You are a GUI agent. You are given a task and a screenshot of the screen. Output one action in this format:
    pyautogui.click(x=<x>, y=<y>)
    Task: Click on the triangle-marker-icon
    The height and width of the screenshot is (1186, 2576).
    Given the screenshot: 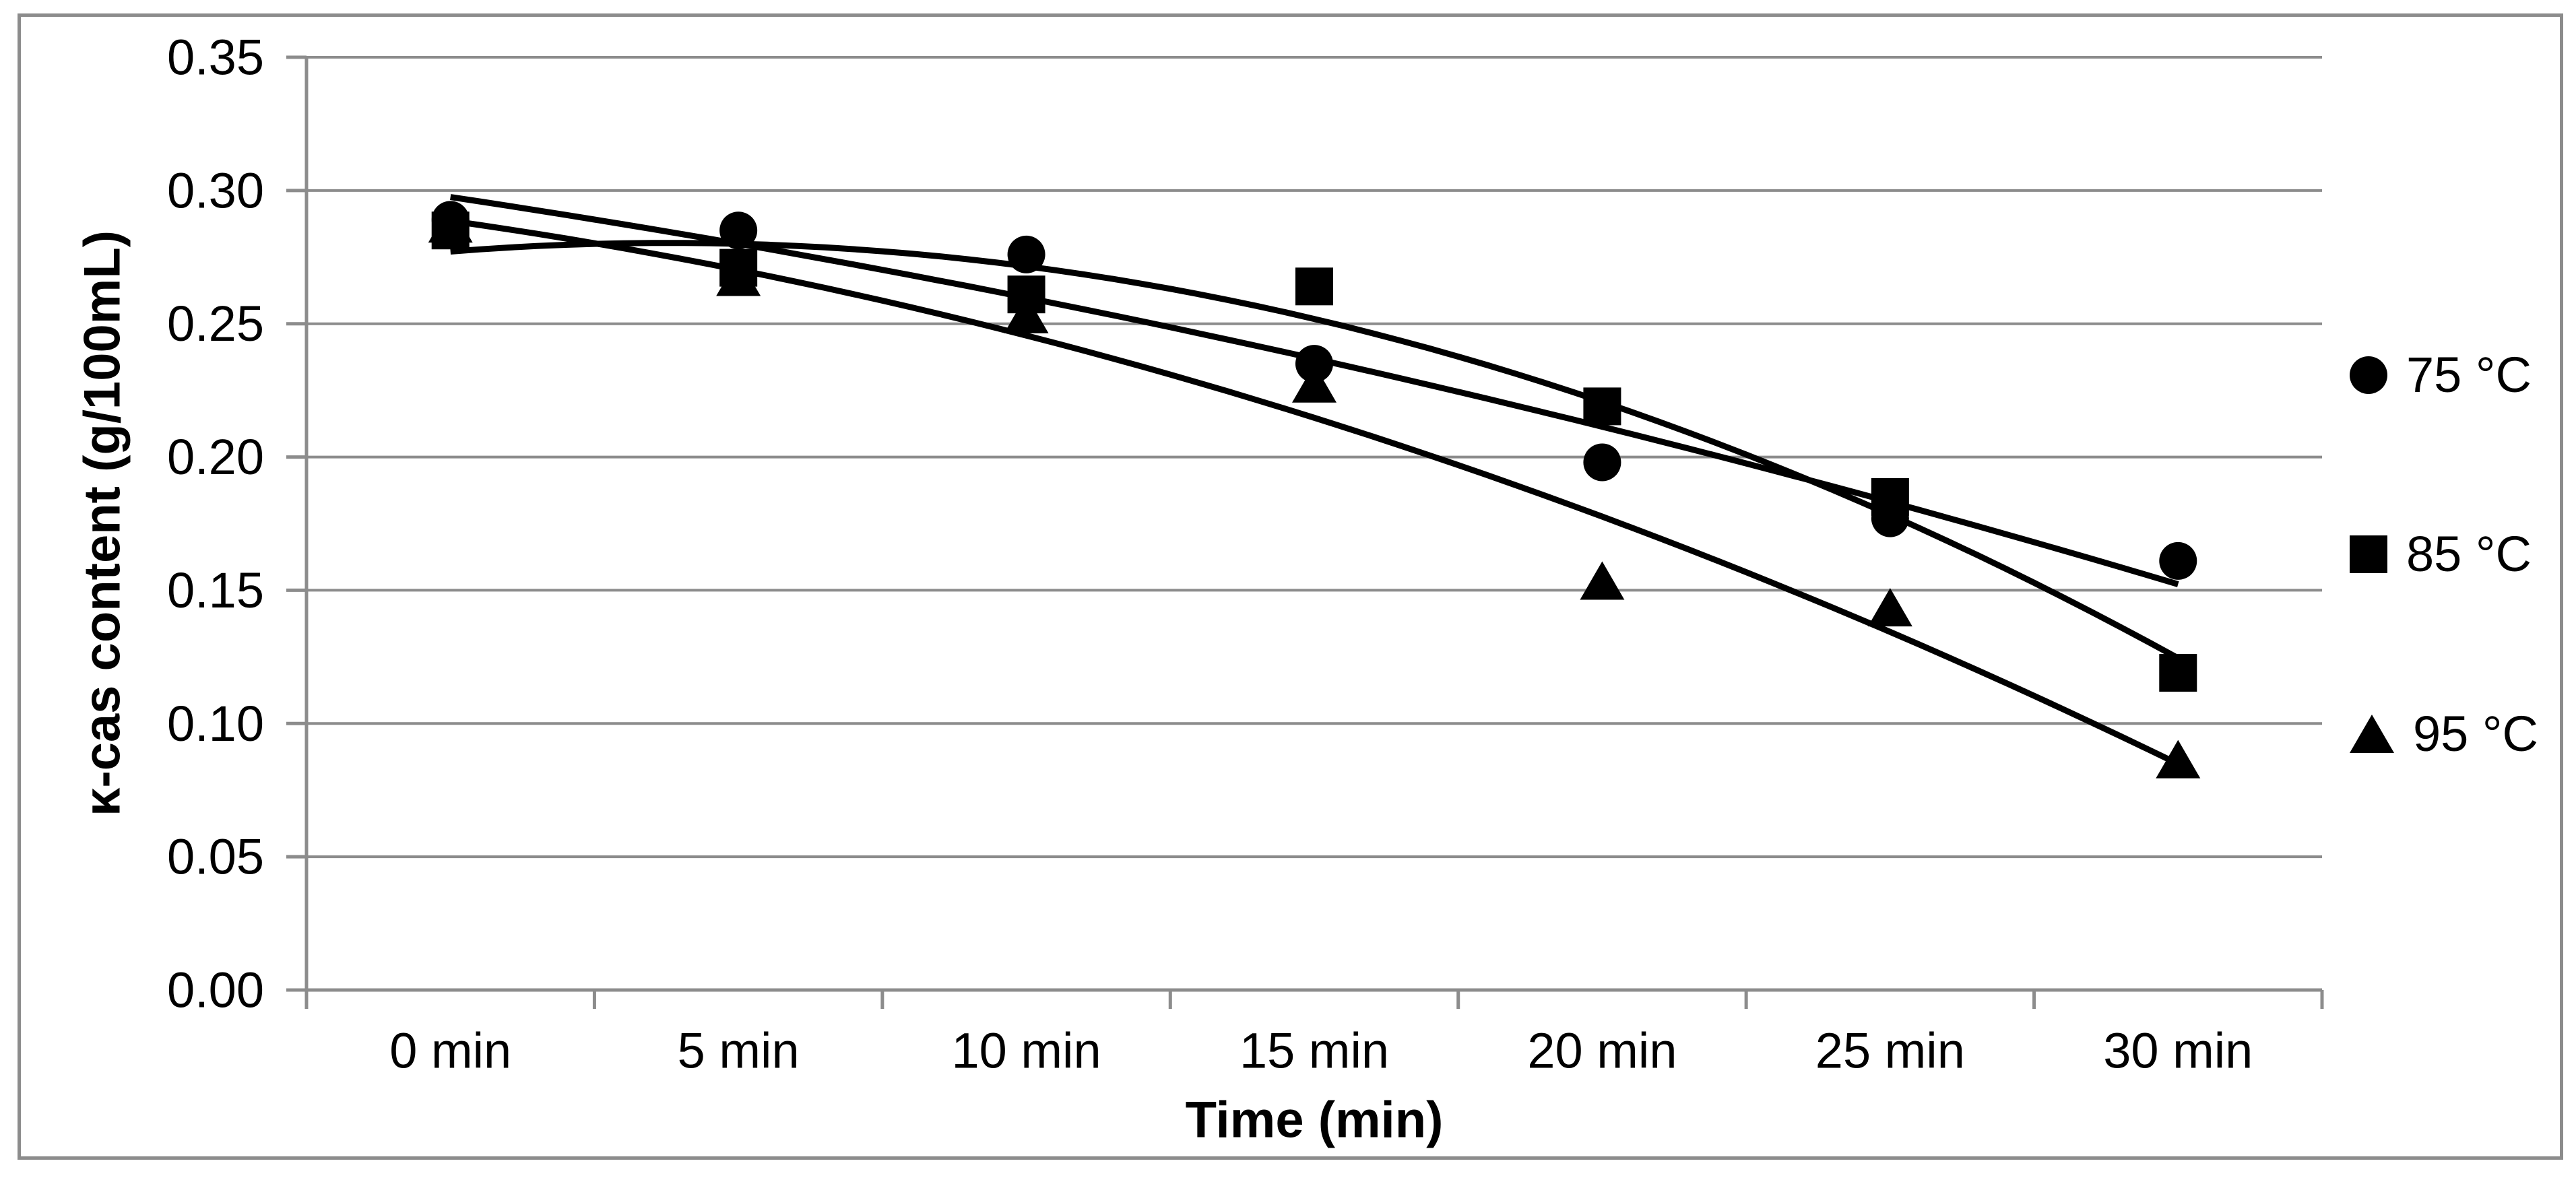 What is the action you would take?
    pyautogui.click(x=2372, y=734)
    